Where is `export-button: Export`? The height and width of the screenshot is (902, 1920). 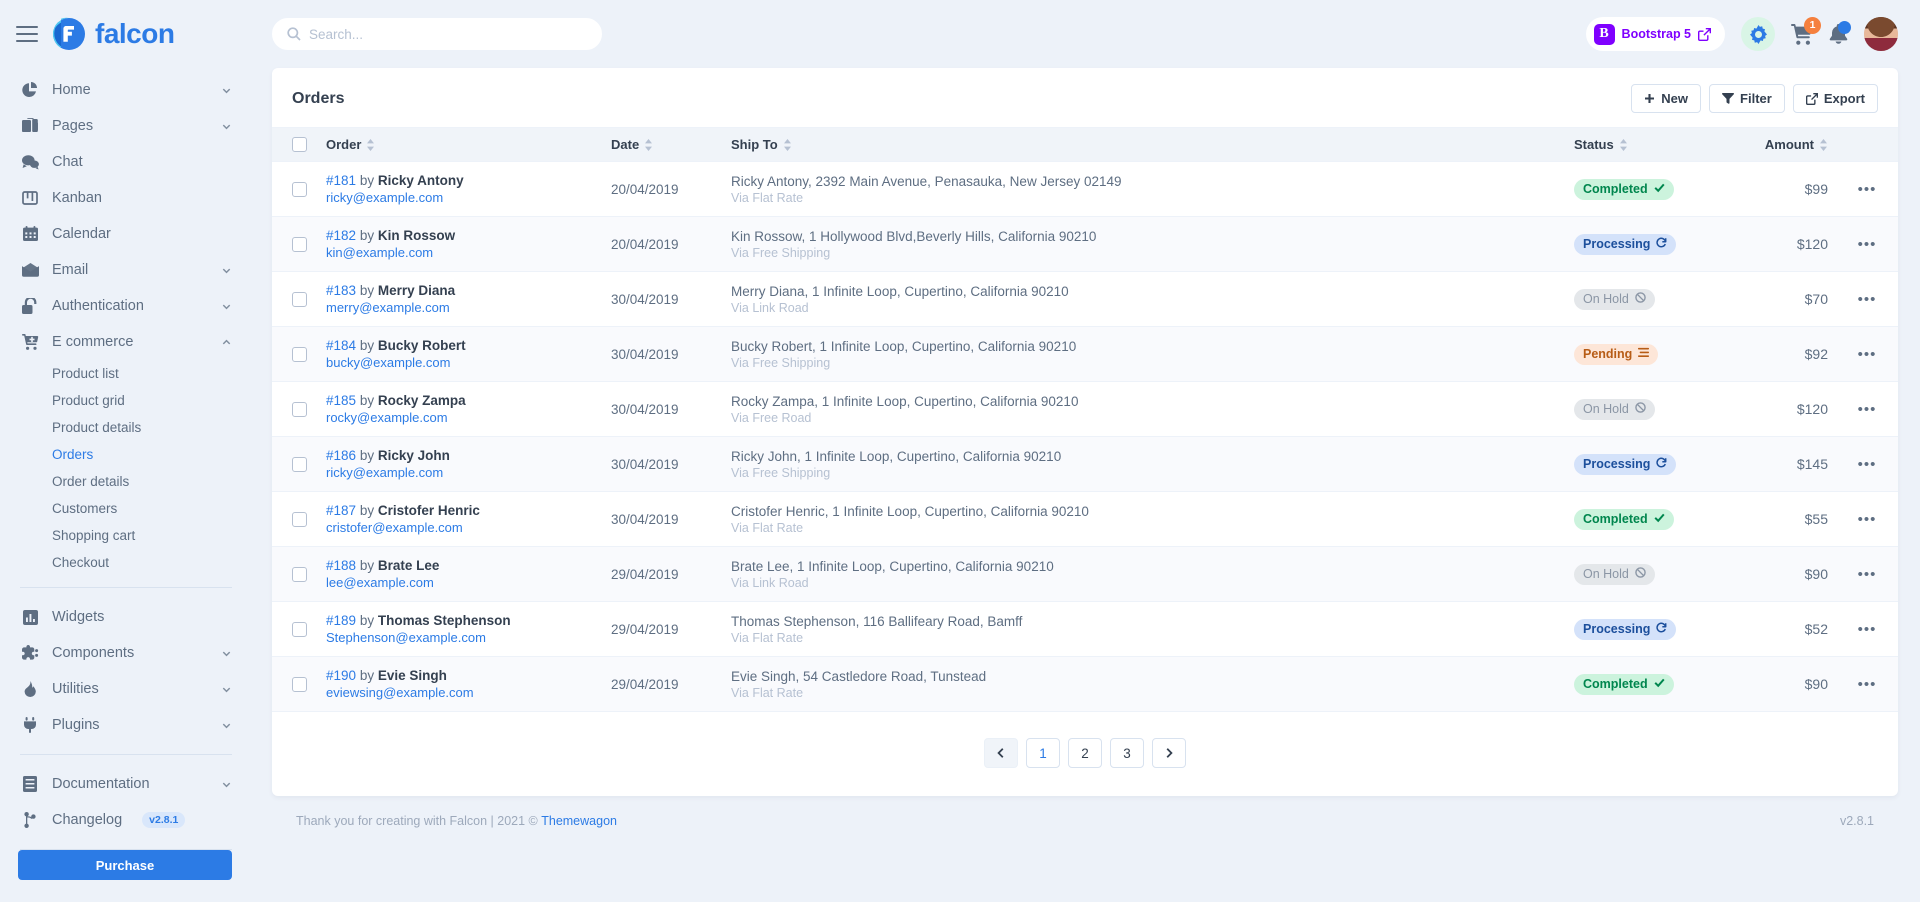
export-button: Export is located at coordinates (1835, 98).